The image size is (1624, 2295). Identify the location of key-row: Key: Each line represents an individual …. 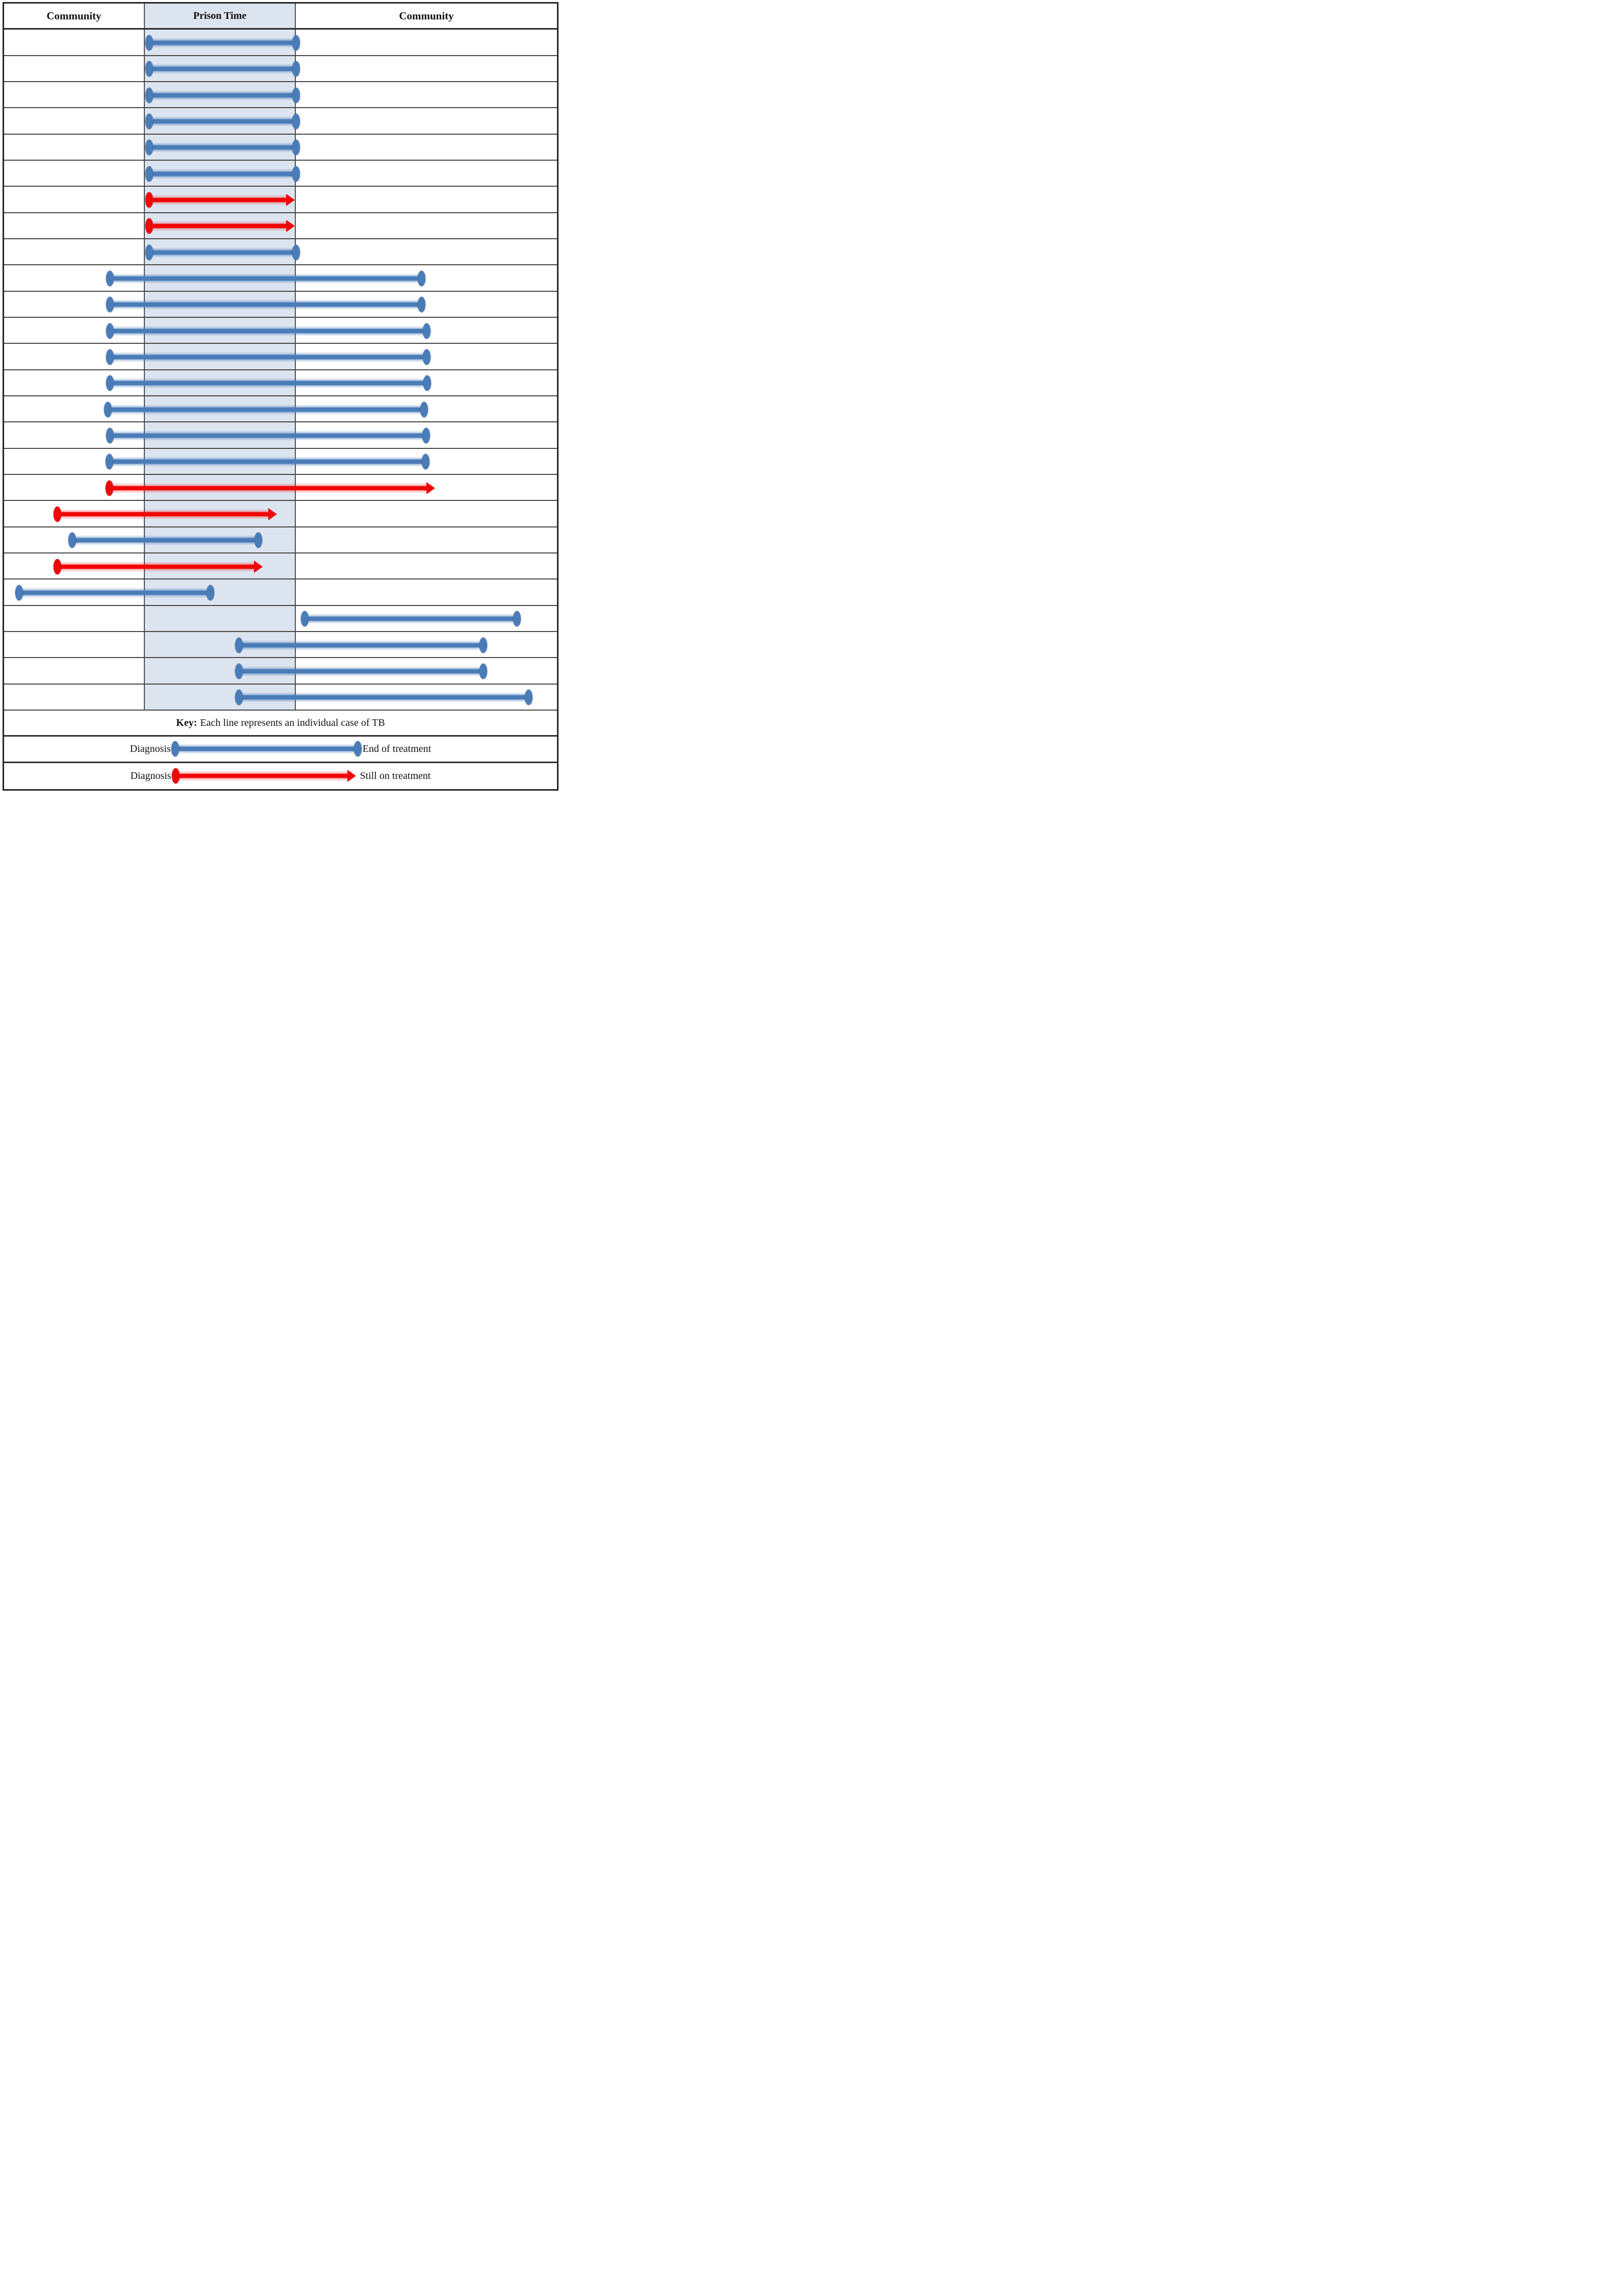
(281, 724).